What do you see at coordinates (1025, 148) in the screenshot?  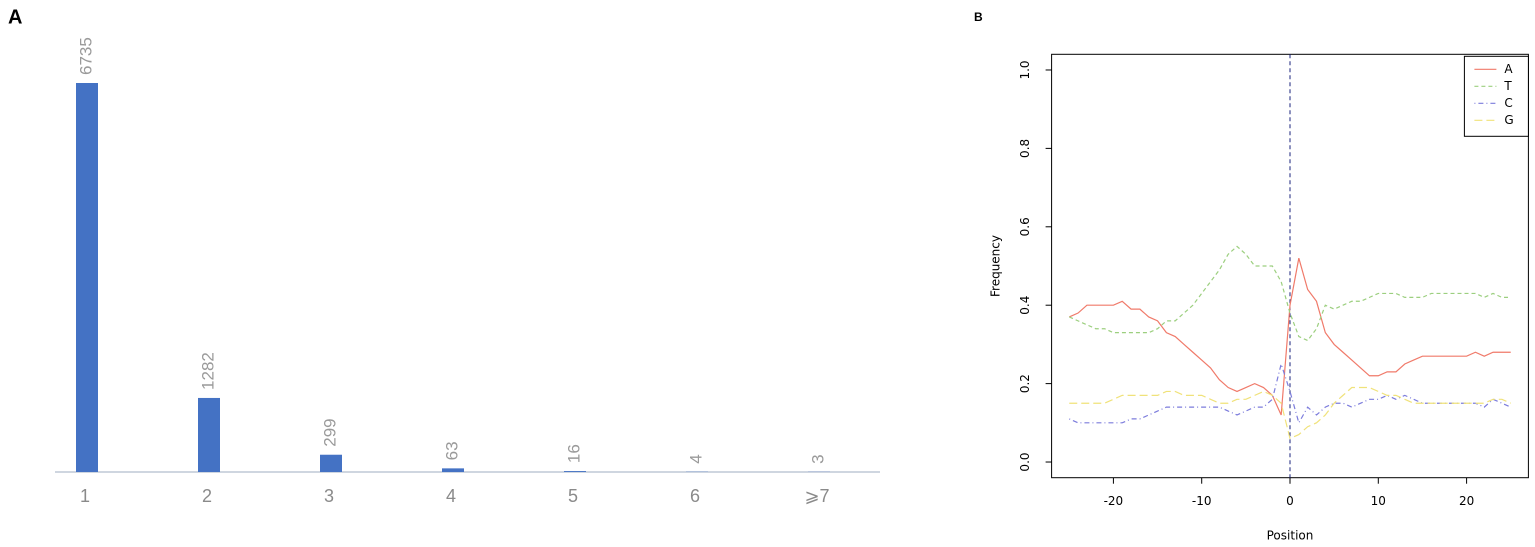 I see `y-tick-label: 0.8` at bounding box center [1025, 148].